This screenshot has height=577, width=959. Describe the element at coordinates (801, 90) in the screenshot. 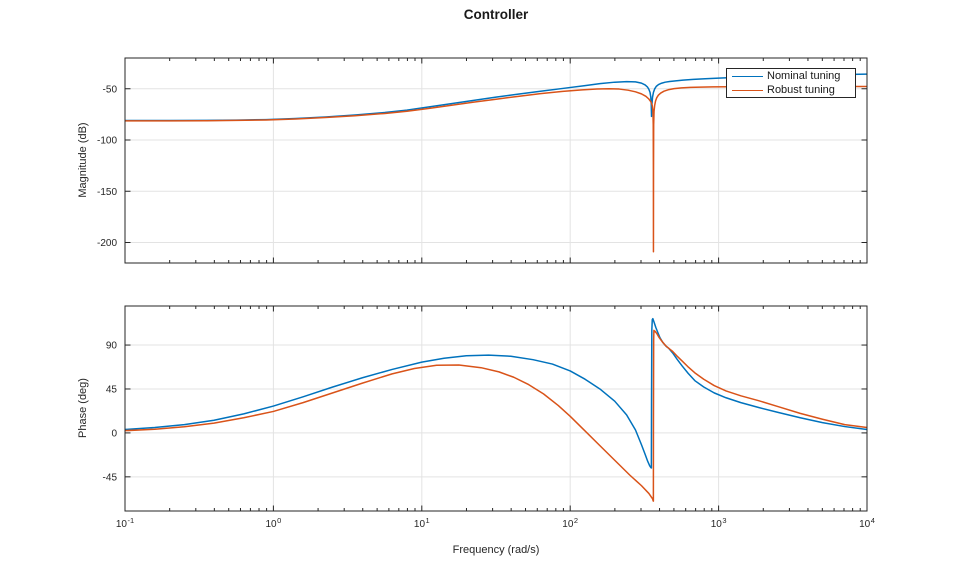

I see `legend-label-robust: Robust tuning` at that location.